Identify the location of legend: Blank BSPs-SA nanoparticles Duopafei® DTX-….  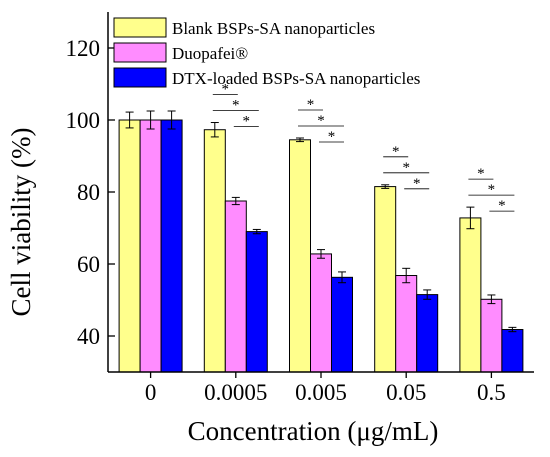
(266, 52).